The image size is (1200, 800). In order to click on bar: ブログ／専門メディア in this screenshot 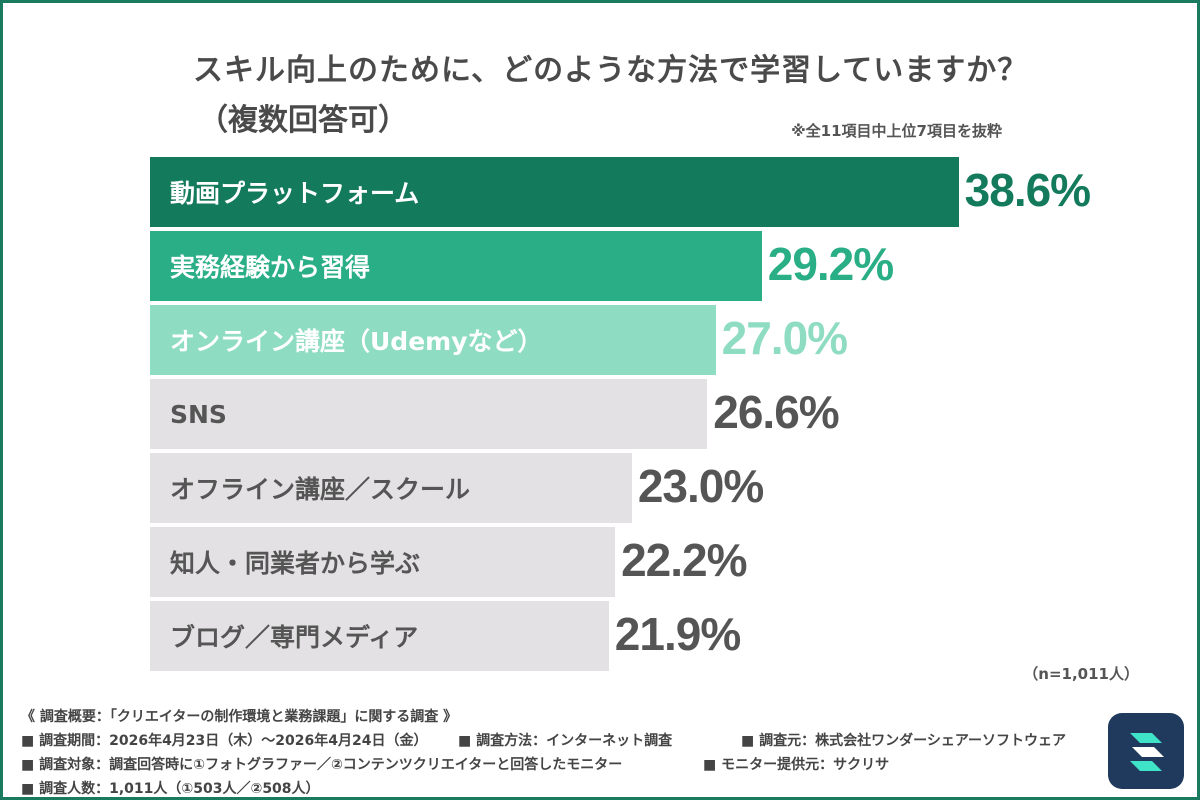, I will do `click(379, 636)`.